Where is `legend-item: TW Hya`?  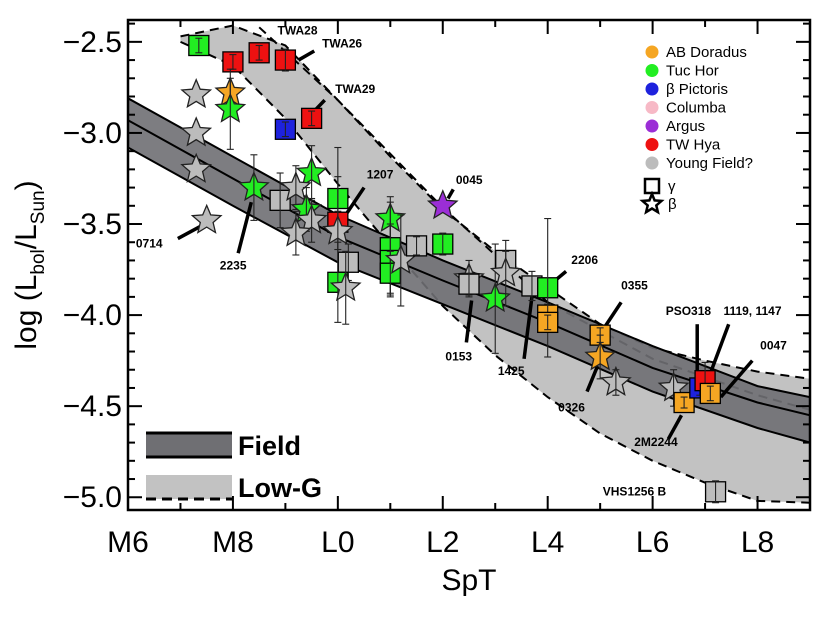
legend-item: TW Hya is located at coordinates (683, 145).